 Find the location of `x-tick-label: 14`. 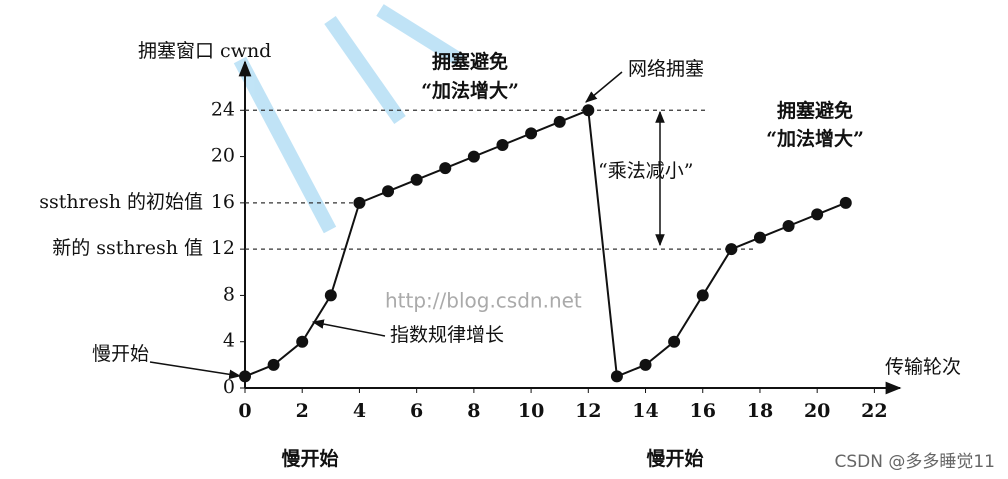

x-tick-label: 14 is located at coordinates (645, 411).